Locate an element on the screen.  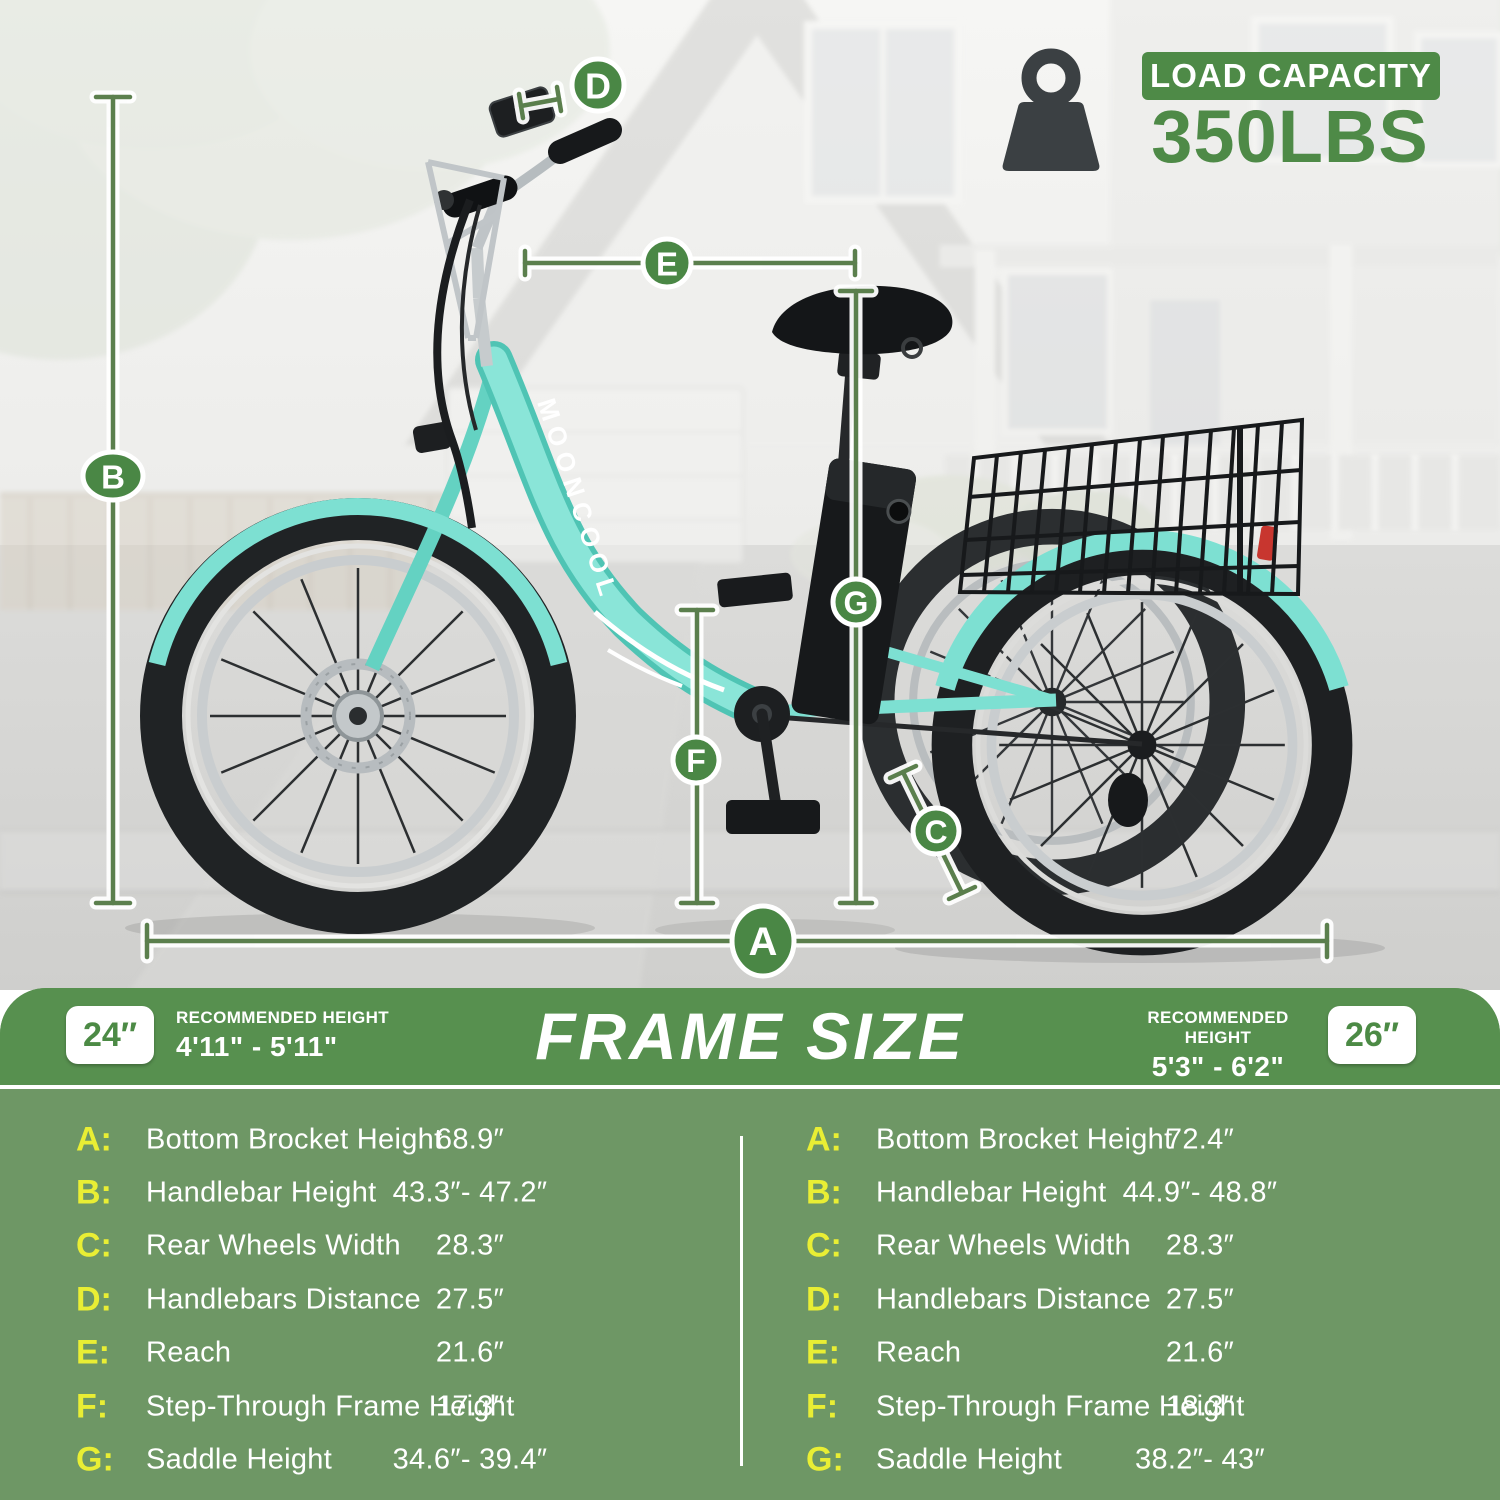
front-wheel is located at coordinates (358, 716).